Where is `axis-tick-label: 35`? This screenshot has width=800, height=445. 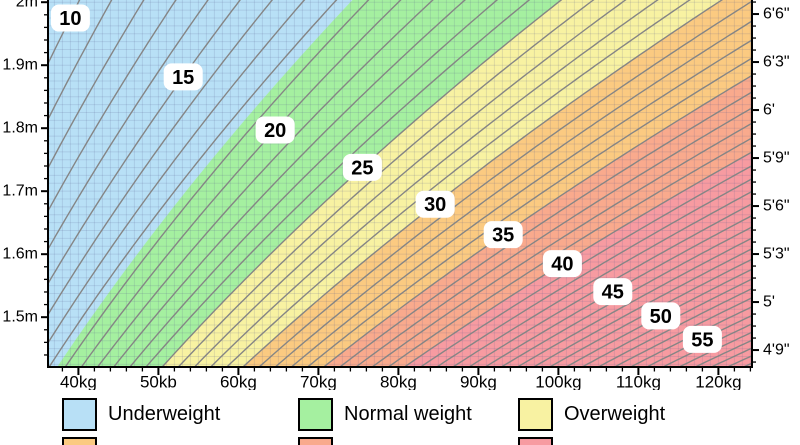
axis-tick-label: 35 is located at coordinates (503, 236).